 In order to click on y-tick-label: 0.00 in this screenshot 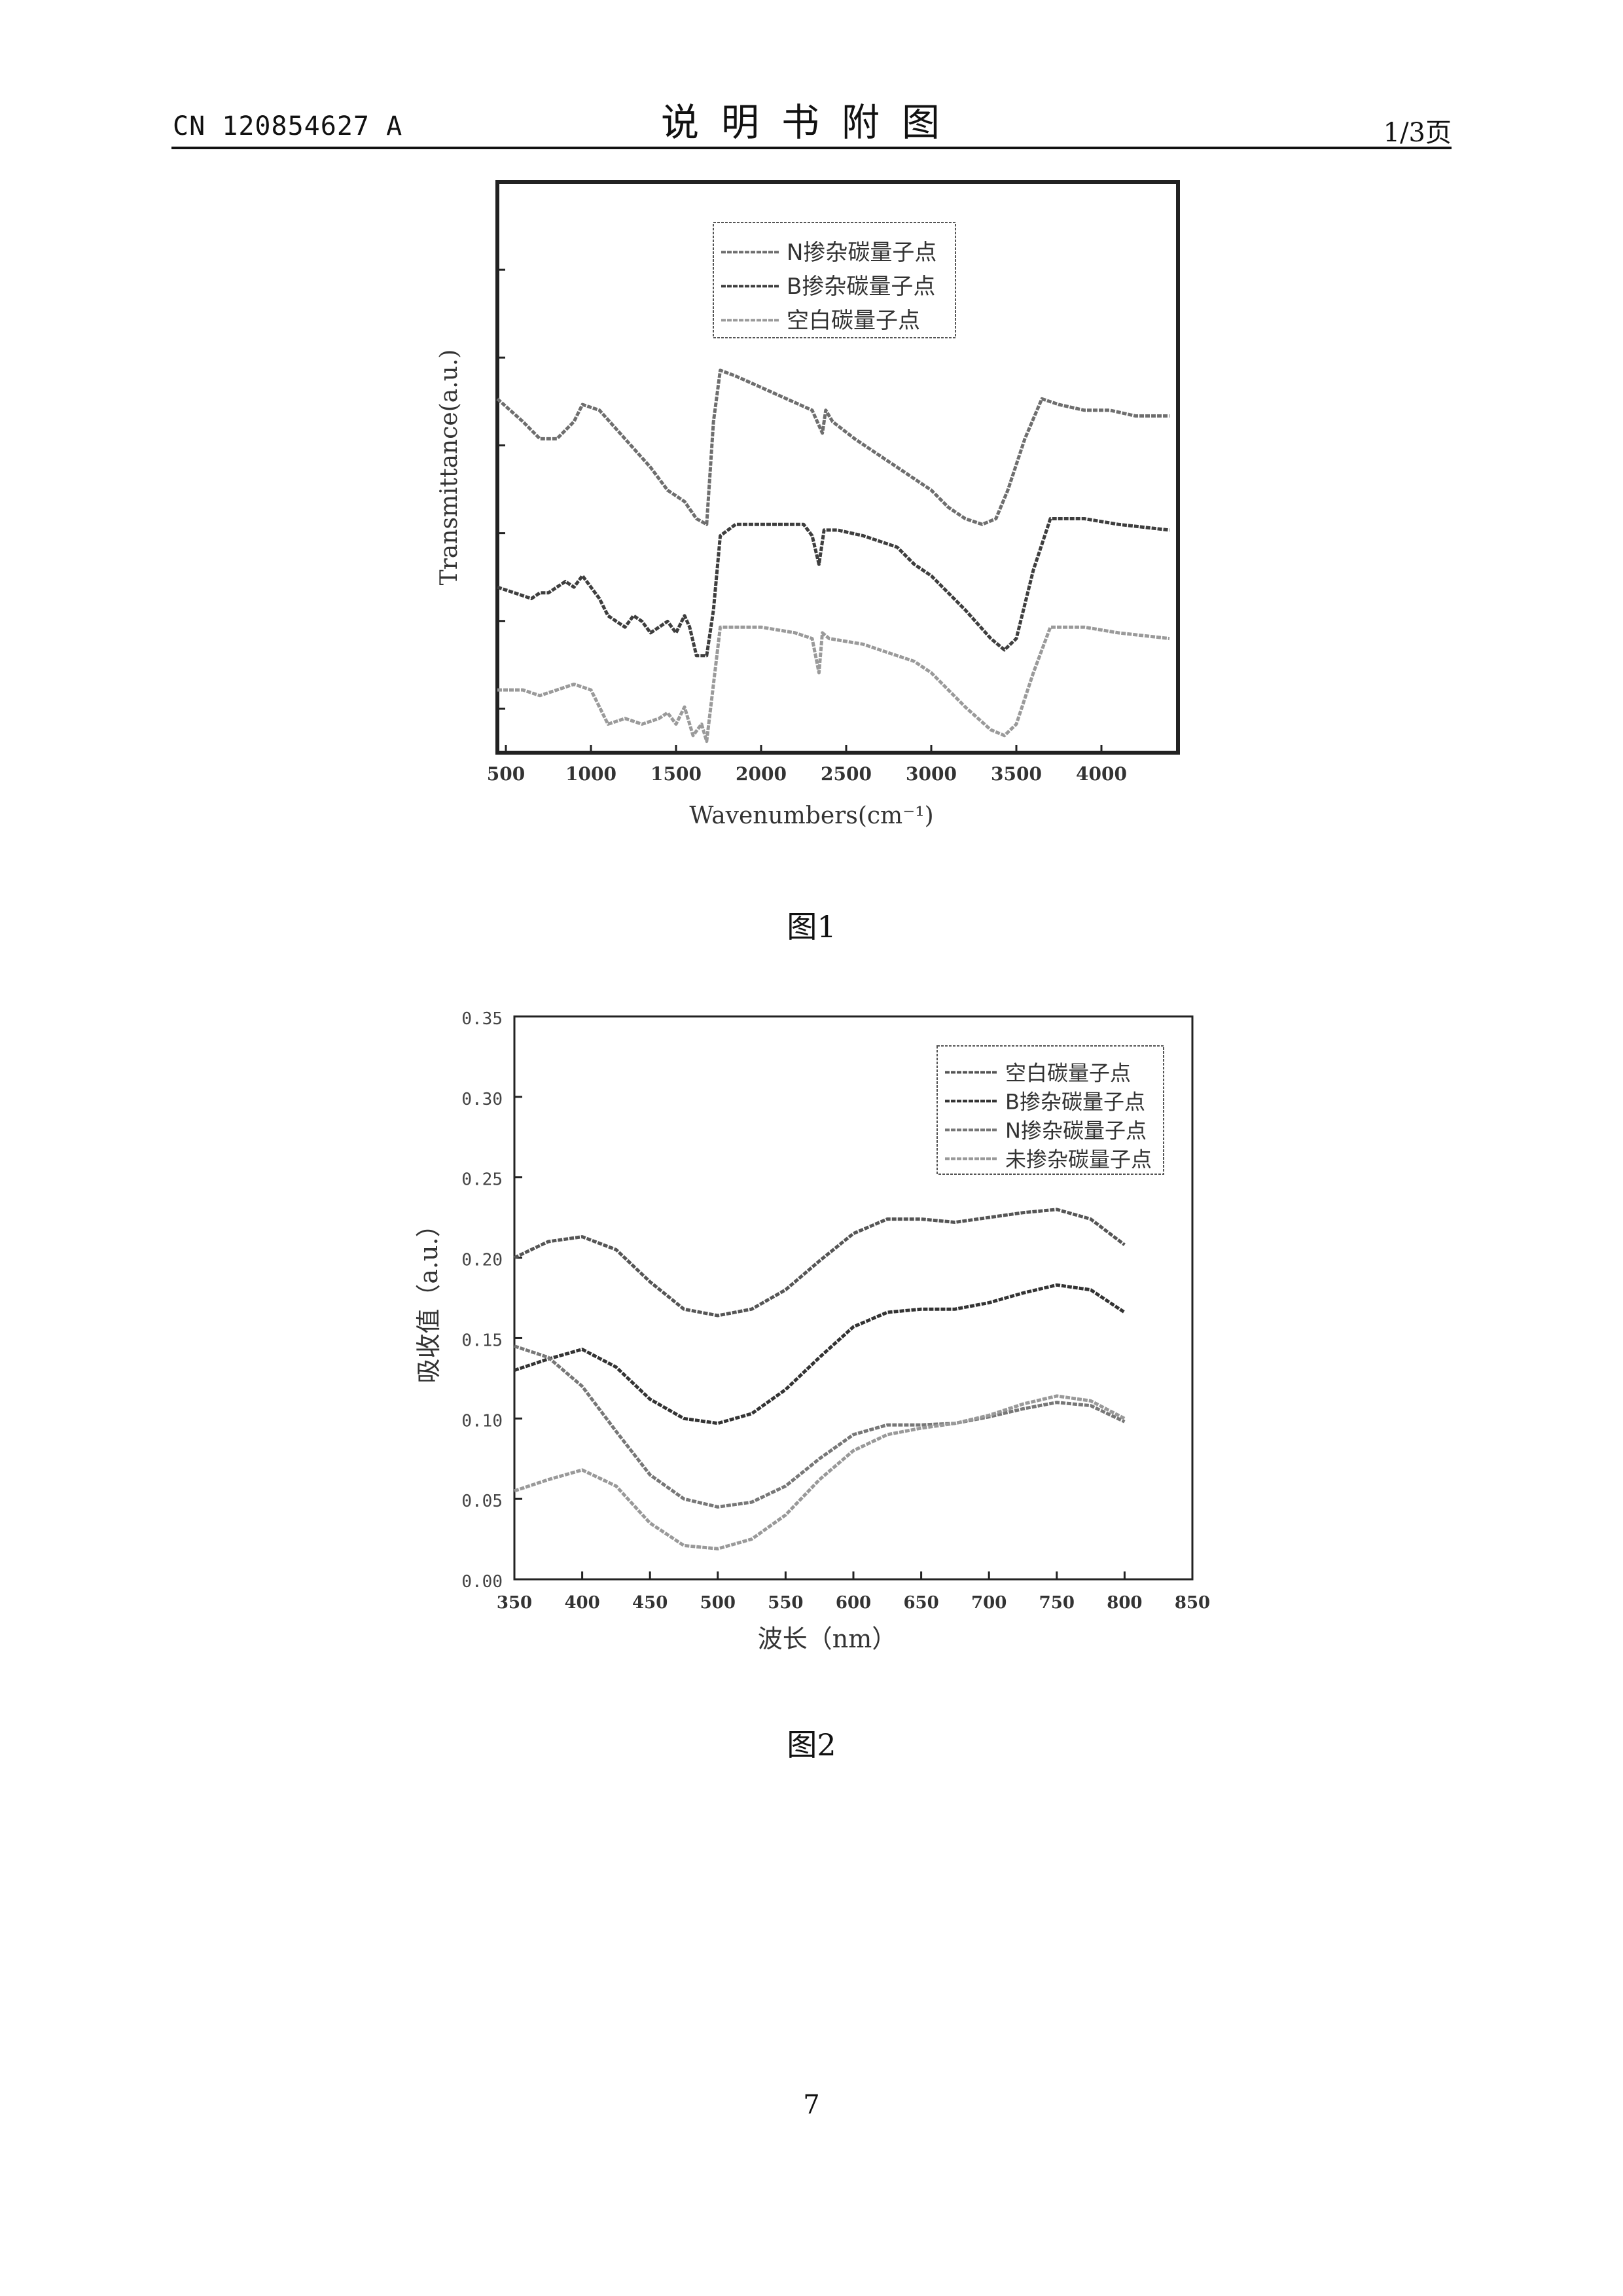, I will do `click(482, 1582)`.